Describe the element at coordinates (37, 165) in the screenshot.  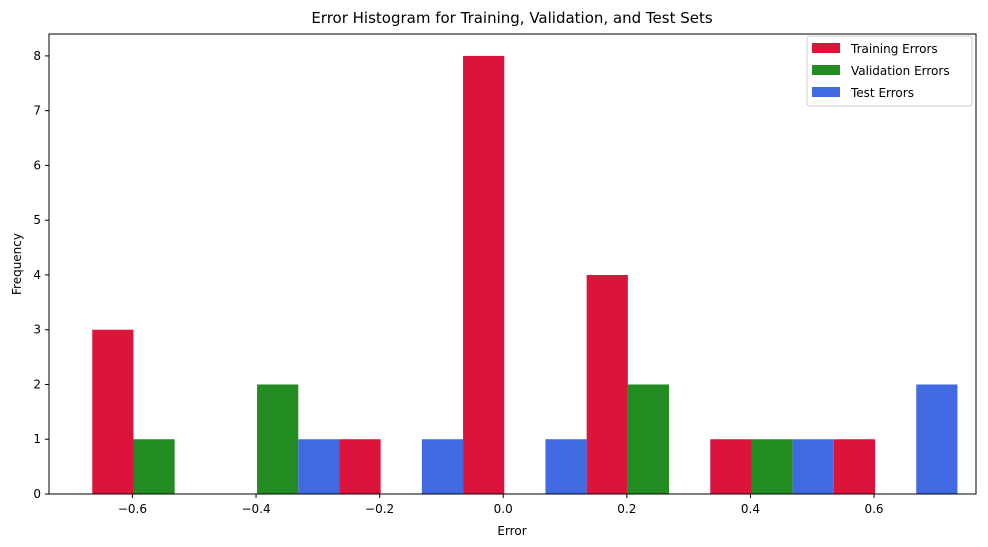
I see `y-tick-label: 6` at that location.